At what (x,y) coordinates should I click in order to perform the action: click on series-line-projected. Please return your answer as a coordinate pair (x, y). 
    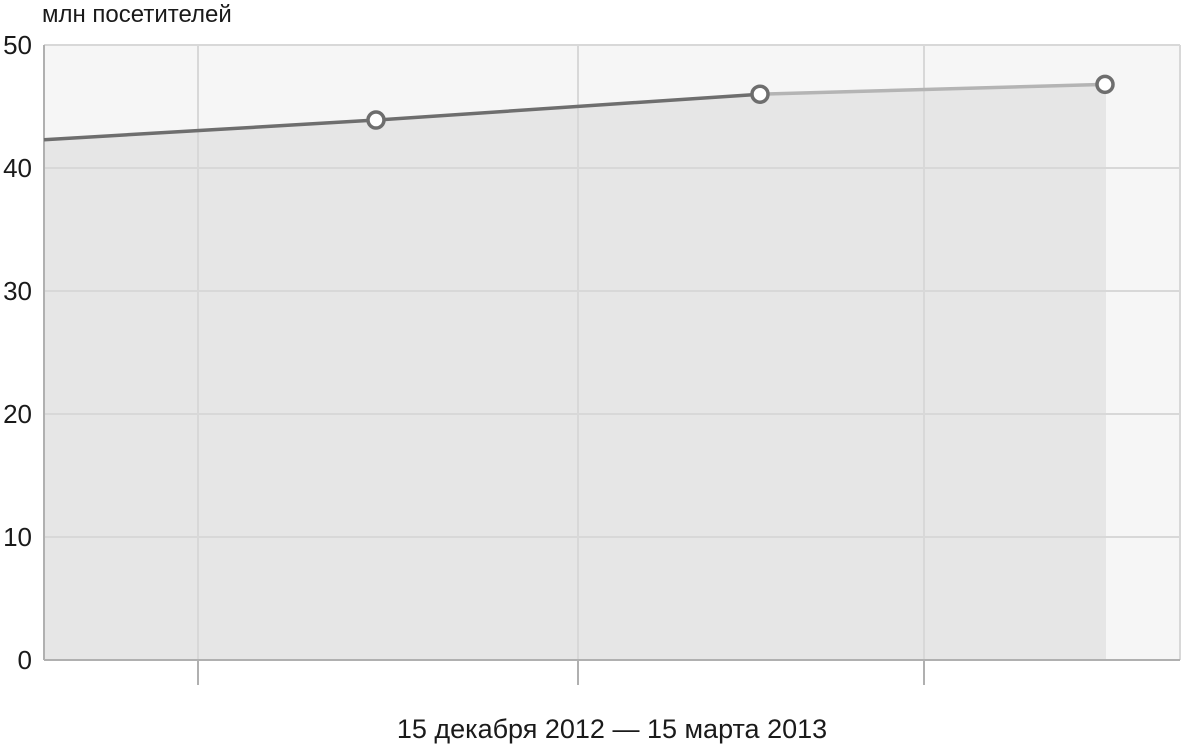
    Looking at the image, I should click on (932, 89).